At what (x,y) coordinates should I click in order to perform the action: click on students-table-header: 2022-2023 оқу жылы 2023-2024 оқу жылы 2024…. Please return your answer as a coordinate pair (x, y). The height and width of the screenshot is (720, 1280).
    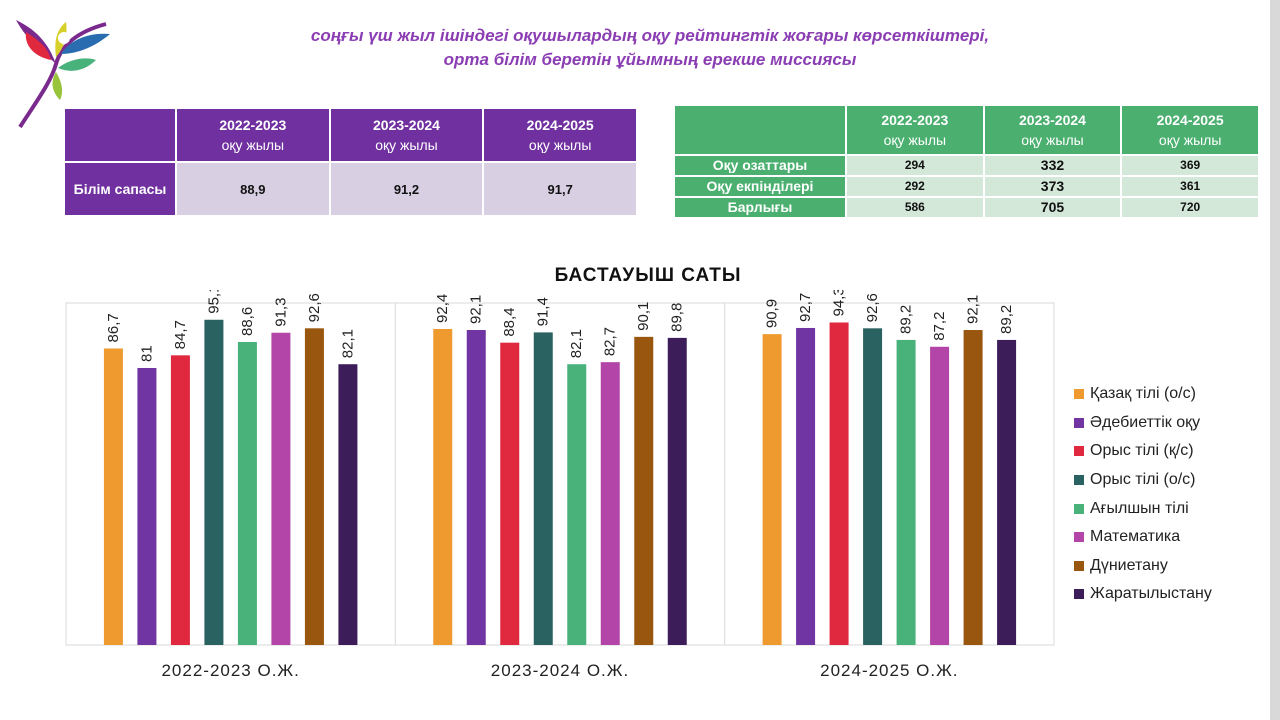
    Looking at the image, I should click on (966, 130).